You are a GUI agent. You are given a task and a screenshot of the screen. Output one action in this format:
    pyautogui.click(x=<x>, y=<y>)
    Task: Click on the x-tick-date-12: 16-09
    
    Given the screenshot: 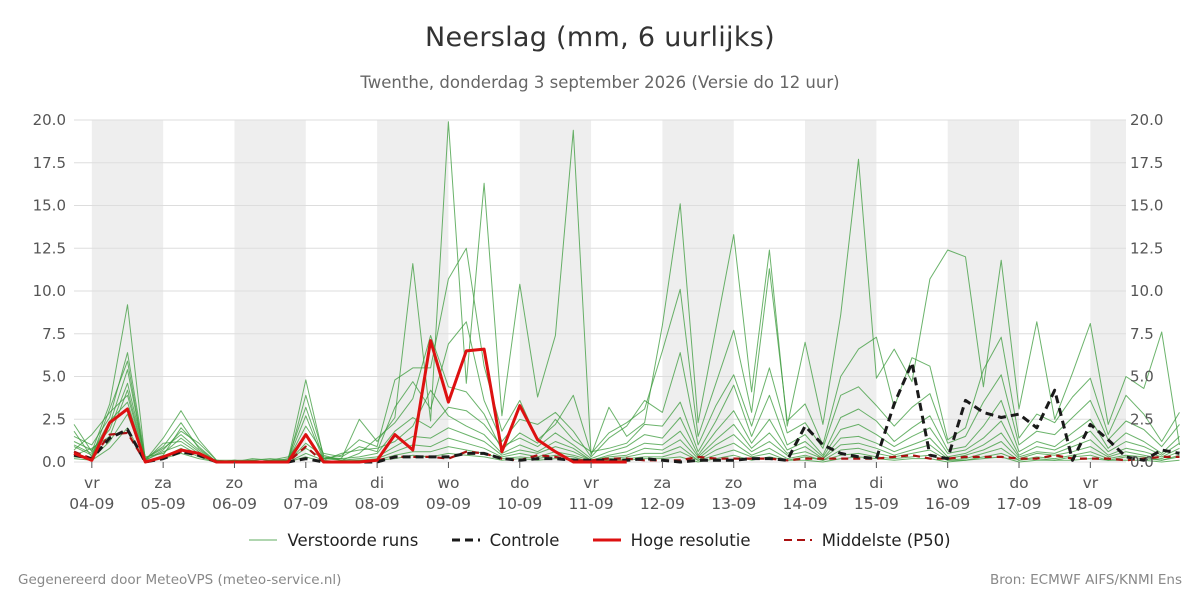 What is the action you would take?
    pyautogui.click(x=947, y=504)
    